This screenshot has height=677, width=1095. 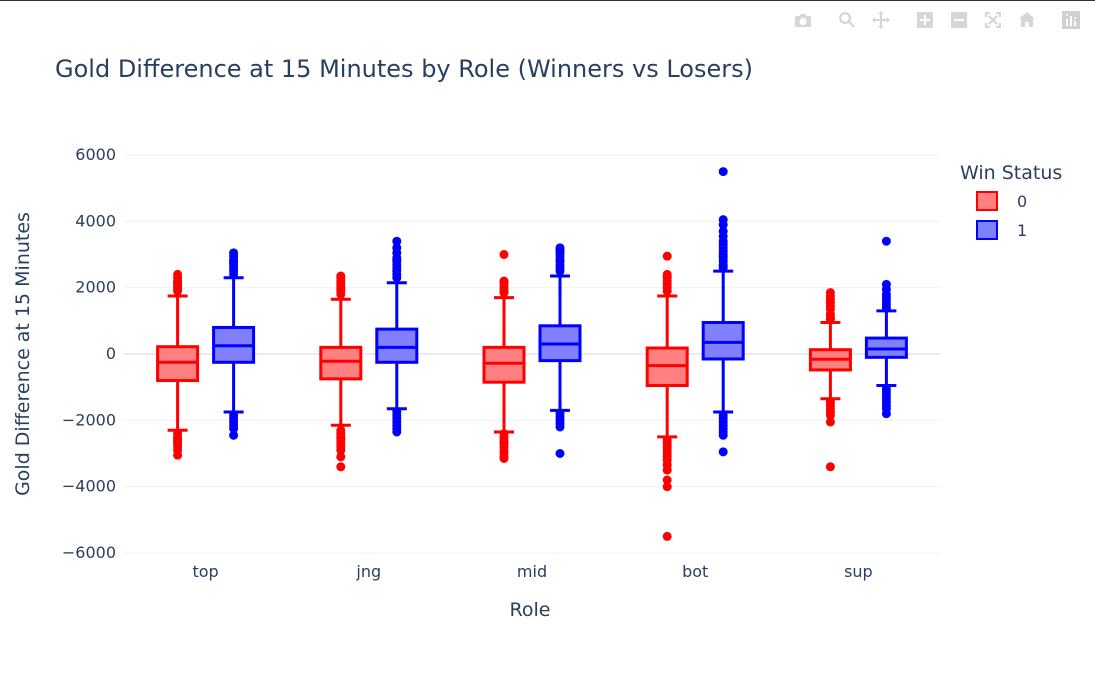 I want to click on y-tick-label: 4000, so click(x=95, y=220).